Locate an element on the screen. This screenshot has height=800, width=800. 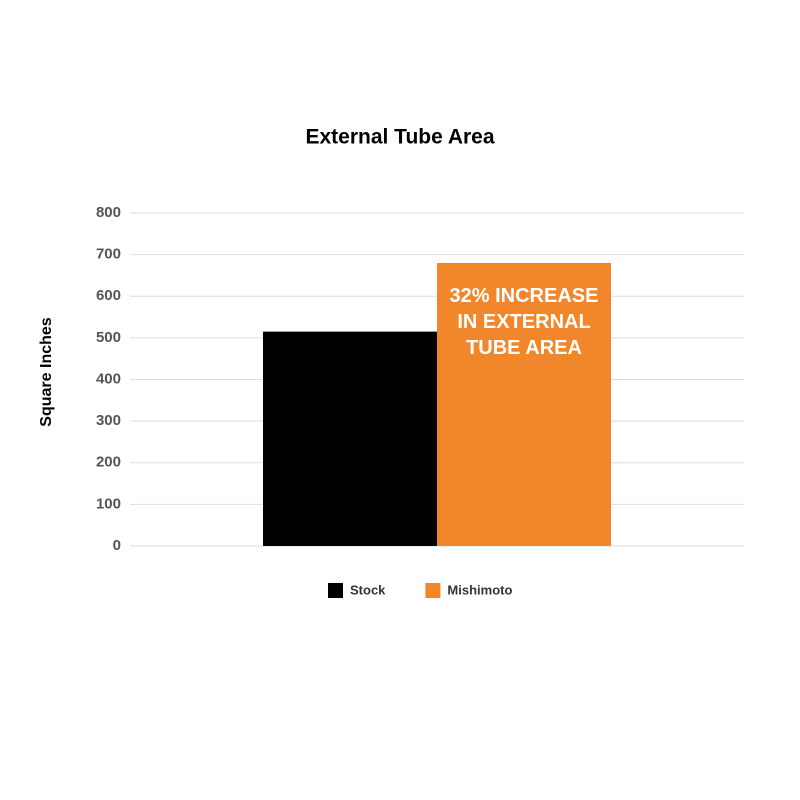
y-tick-label: 500 is located at coordinates (108, 337).